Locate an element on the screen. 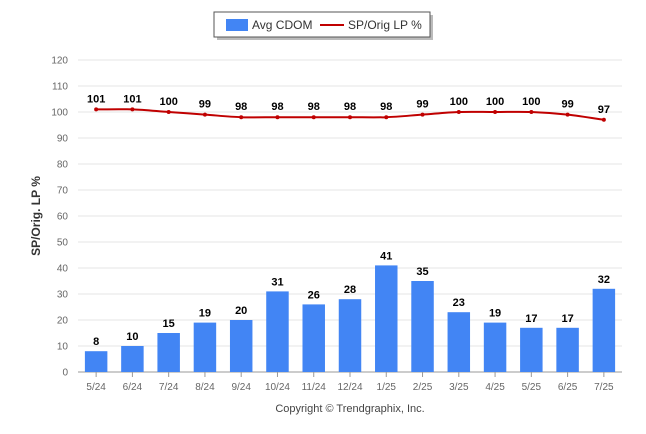  y-tick-label: 30 is located at coordinates (63, 295).